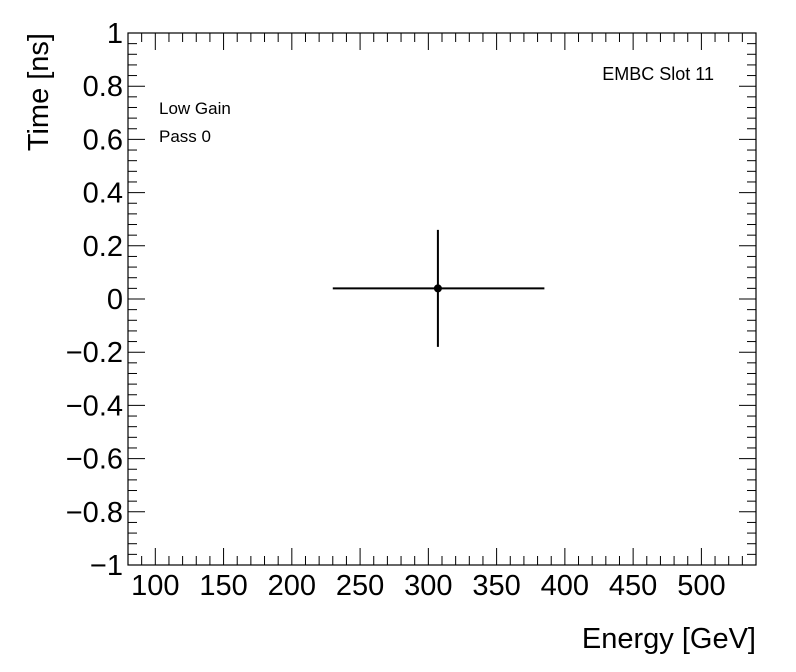 This screenshot has height=672, width=796. I want to click on y-tick-label: 0.2, so click(103, 247).